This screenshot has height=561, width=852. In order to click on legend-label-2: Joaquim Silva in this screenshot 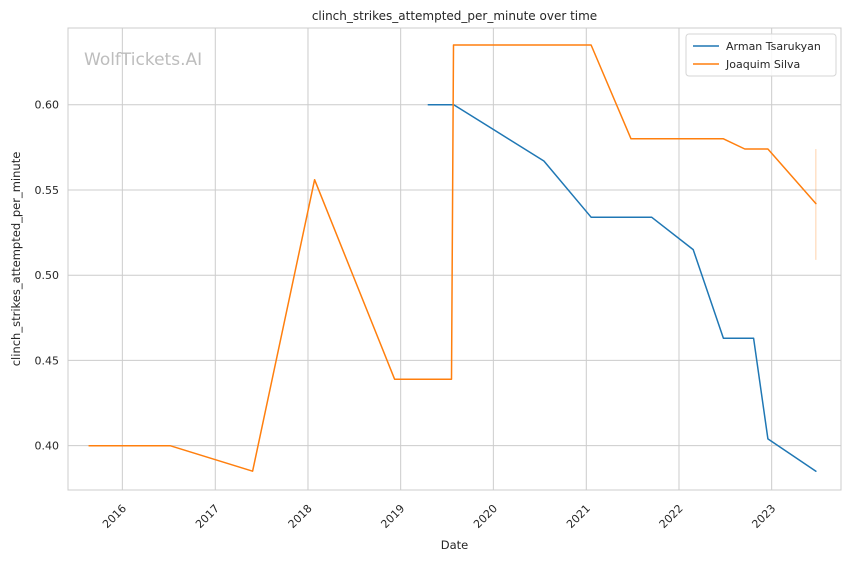, I will do `click(762, 64)`.